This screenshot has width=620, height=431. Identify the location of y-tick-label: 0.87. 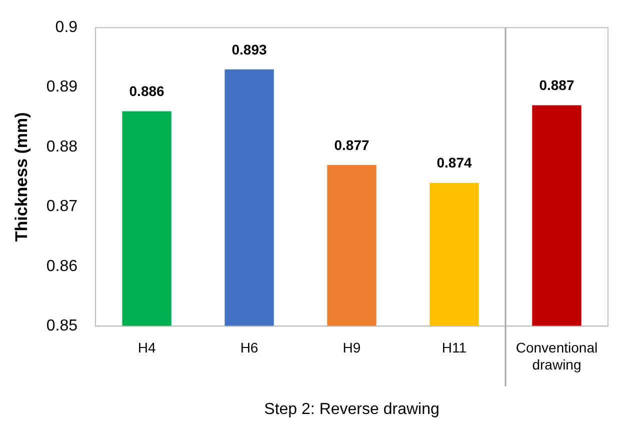
(62, 207).